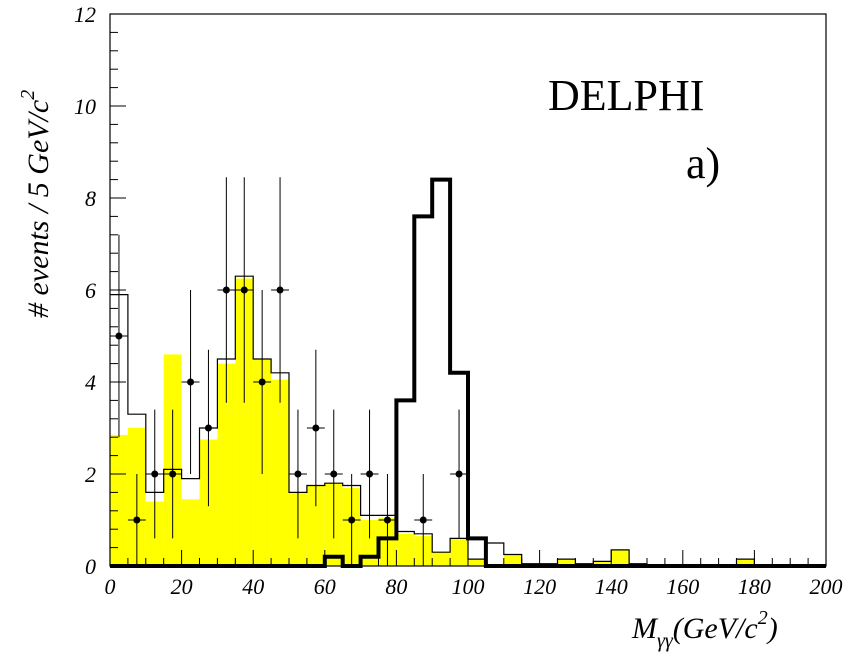 The image size is (848, 662). I want to click on x-tick-label: 60, so click(325, 586).